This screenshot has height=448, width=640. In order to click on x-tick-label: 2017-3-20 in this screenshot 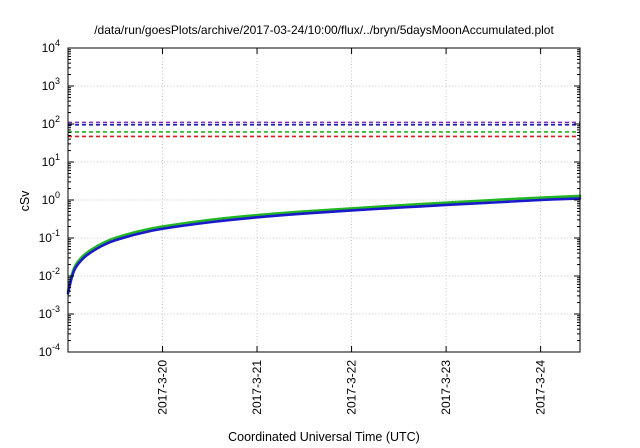, I will do `click(163, 387)`.